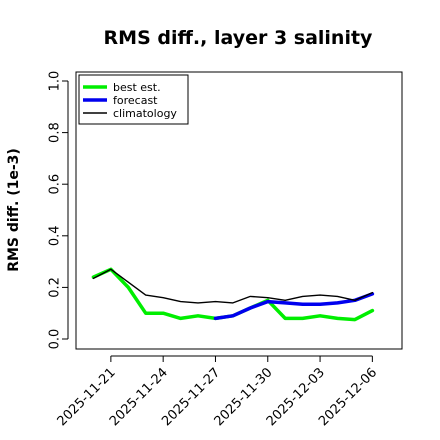  Describe the element at coordinates (55, 235) in the screenshot. I see `y-tick-label: 0.4` at that location.